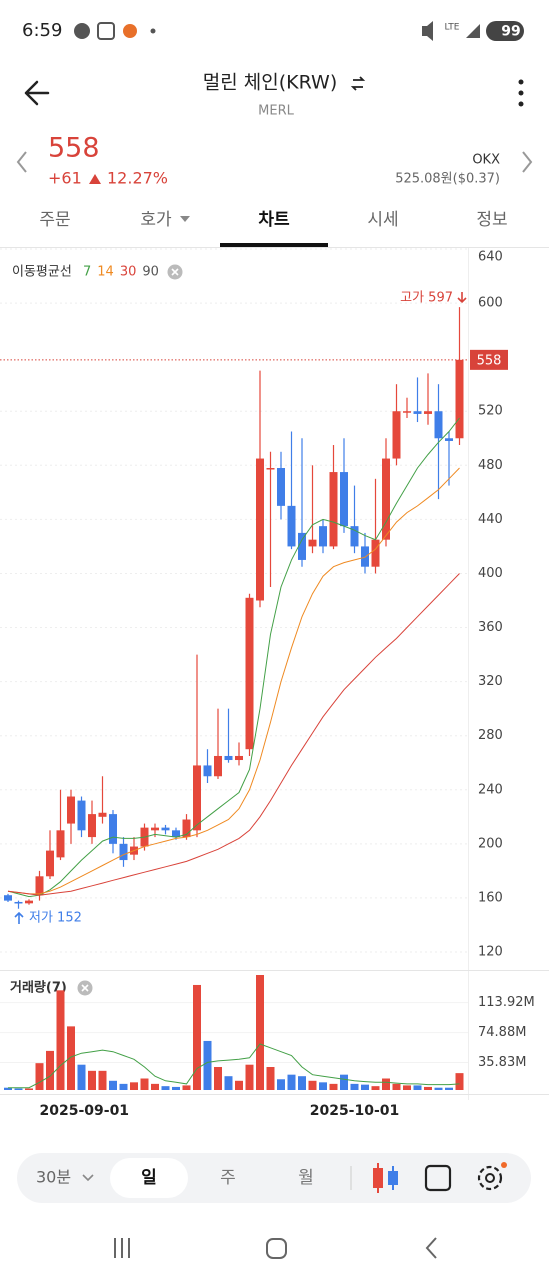 The width and height of the screenshot is (549, 1280). I want to click on interval: 30분, so click(53, 1177).